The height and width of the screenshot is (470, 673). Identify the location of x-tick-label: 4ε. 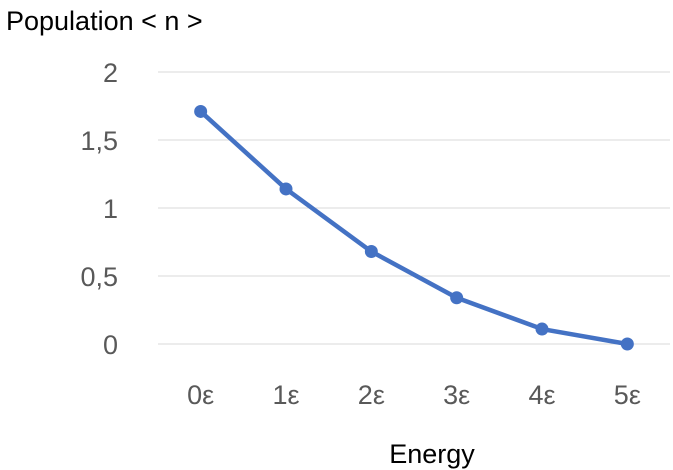
(541, 395).